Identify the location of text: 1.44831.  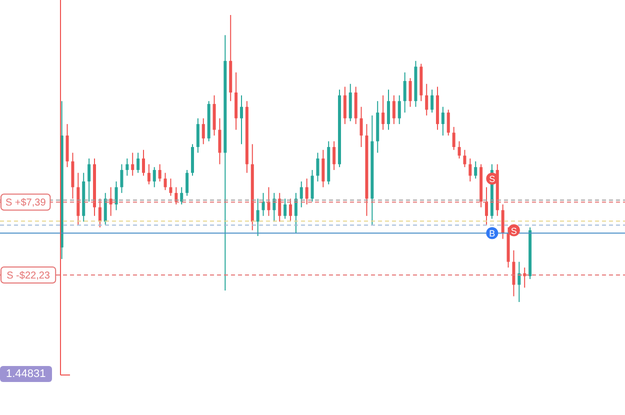
(26, 374).